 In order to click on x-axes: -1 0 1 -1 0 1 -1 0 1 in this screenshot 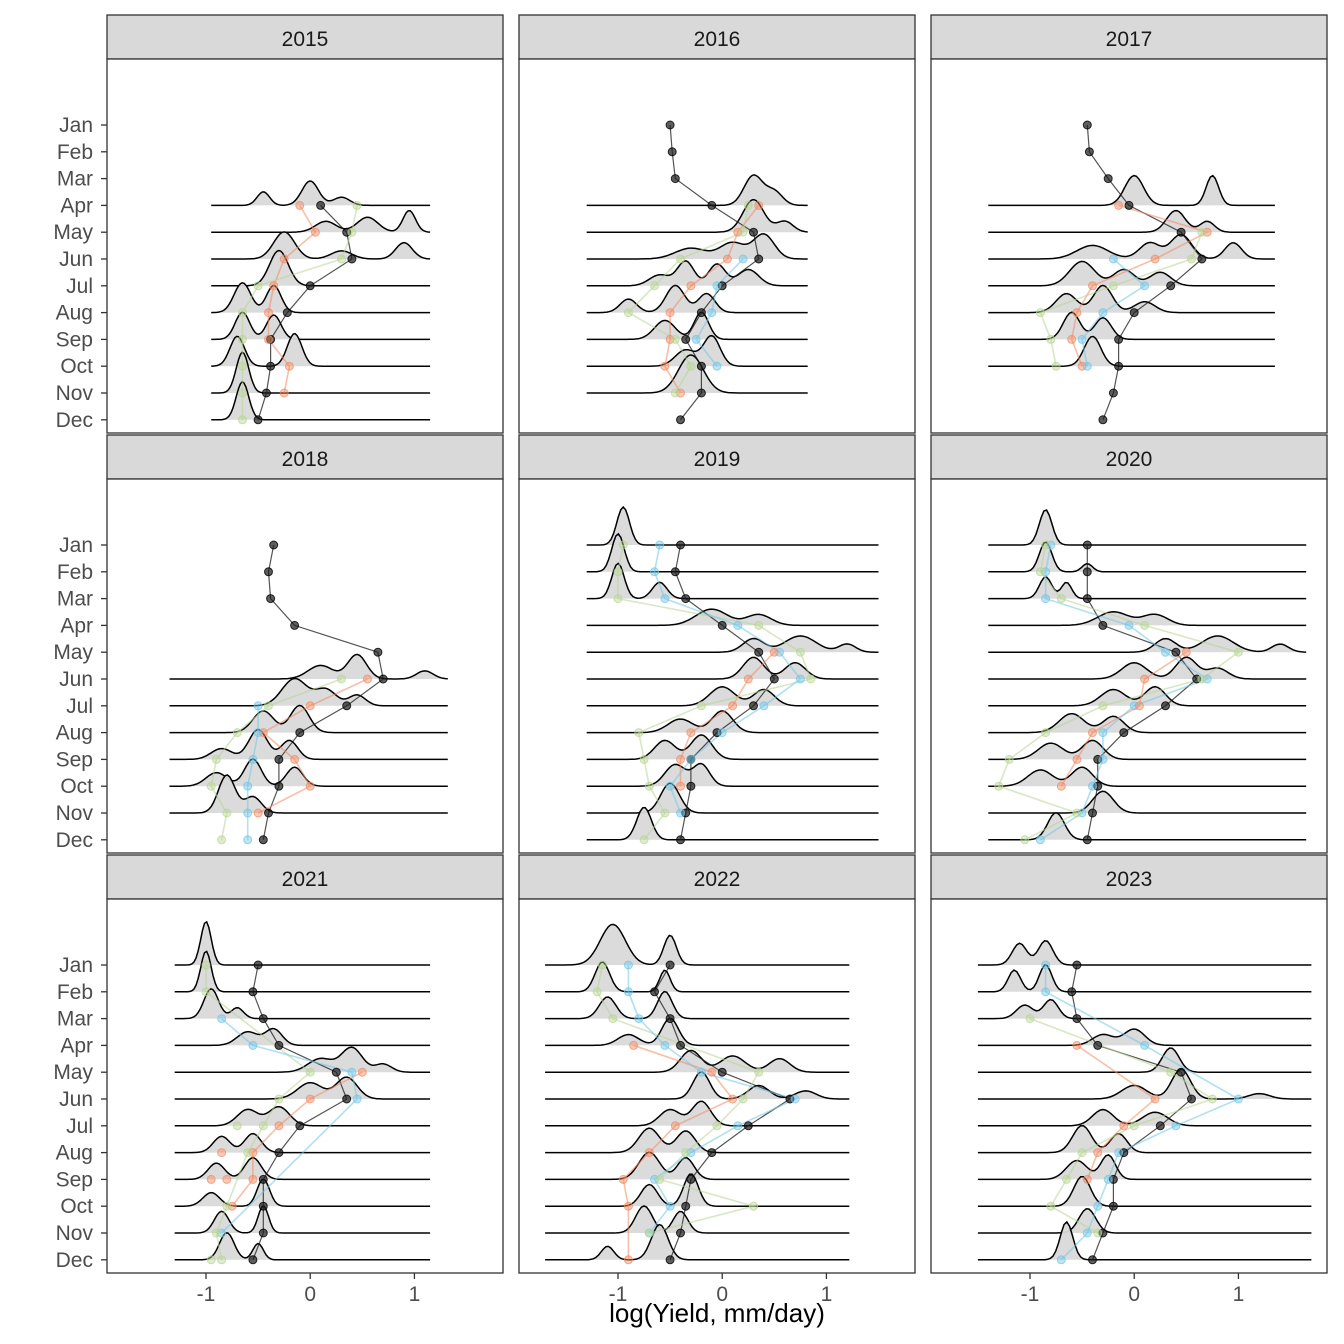, I will do `click(720, 1289)`.